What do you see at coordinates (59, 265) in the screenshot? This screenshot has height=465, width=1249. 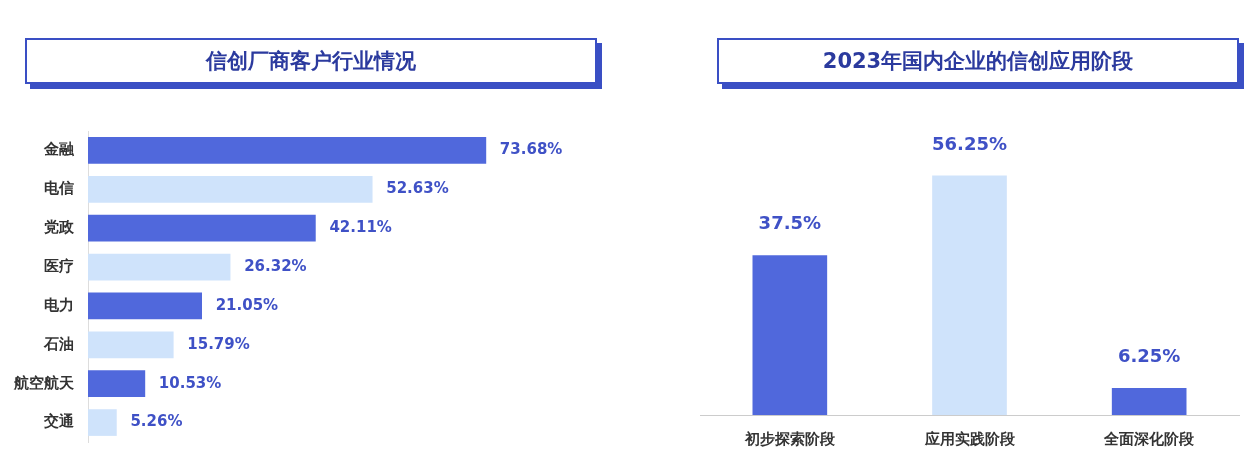 I see `y-tick-label: 医疗` at bounding box center [59, 265].